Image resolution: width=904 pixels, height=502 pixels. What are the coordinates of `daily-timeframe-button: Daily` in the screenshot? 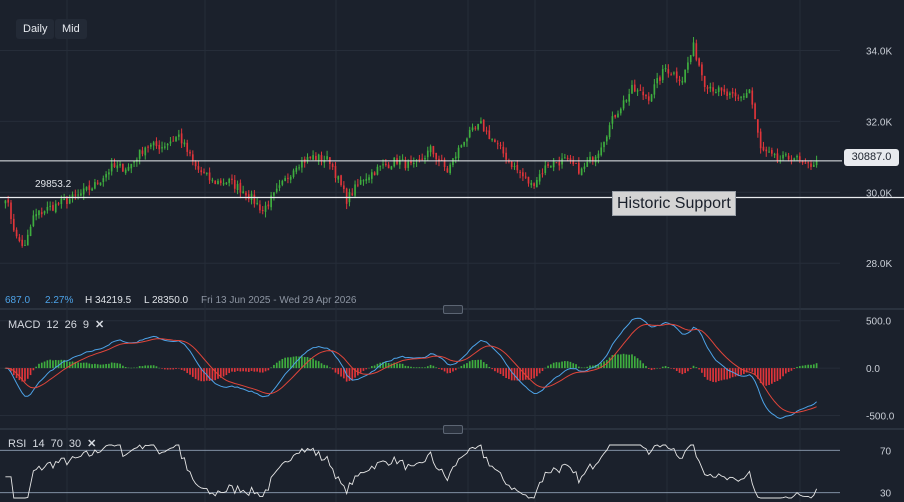 It's located at (35, 29).